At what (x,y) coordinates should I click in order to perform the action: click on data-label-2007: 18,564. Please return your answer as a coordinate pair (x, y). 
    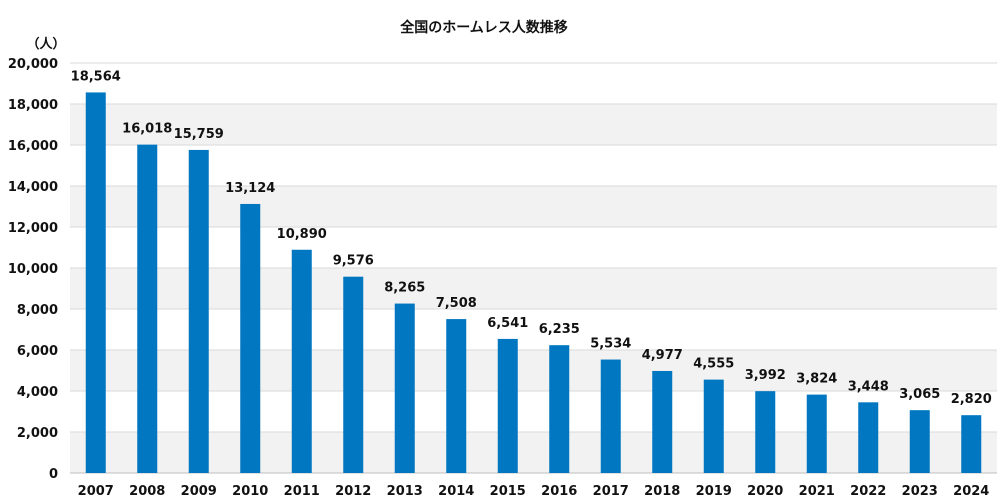
    Looking at the image, I should click on (96, 76).